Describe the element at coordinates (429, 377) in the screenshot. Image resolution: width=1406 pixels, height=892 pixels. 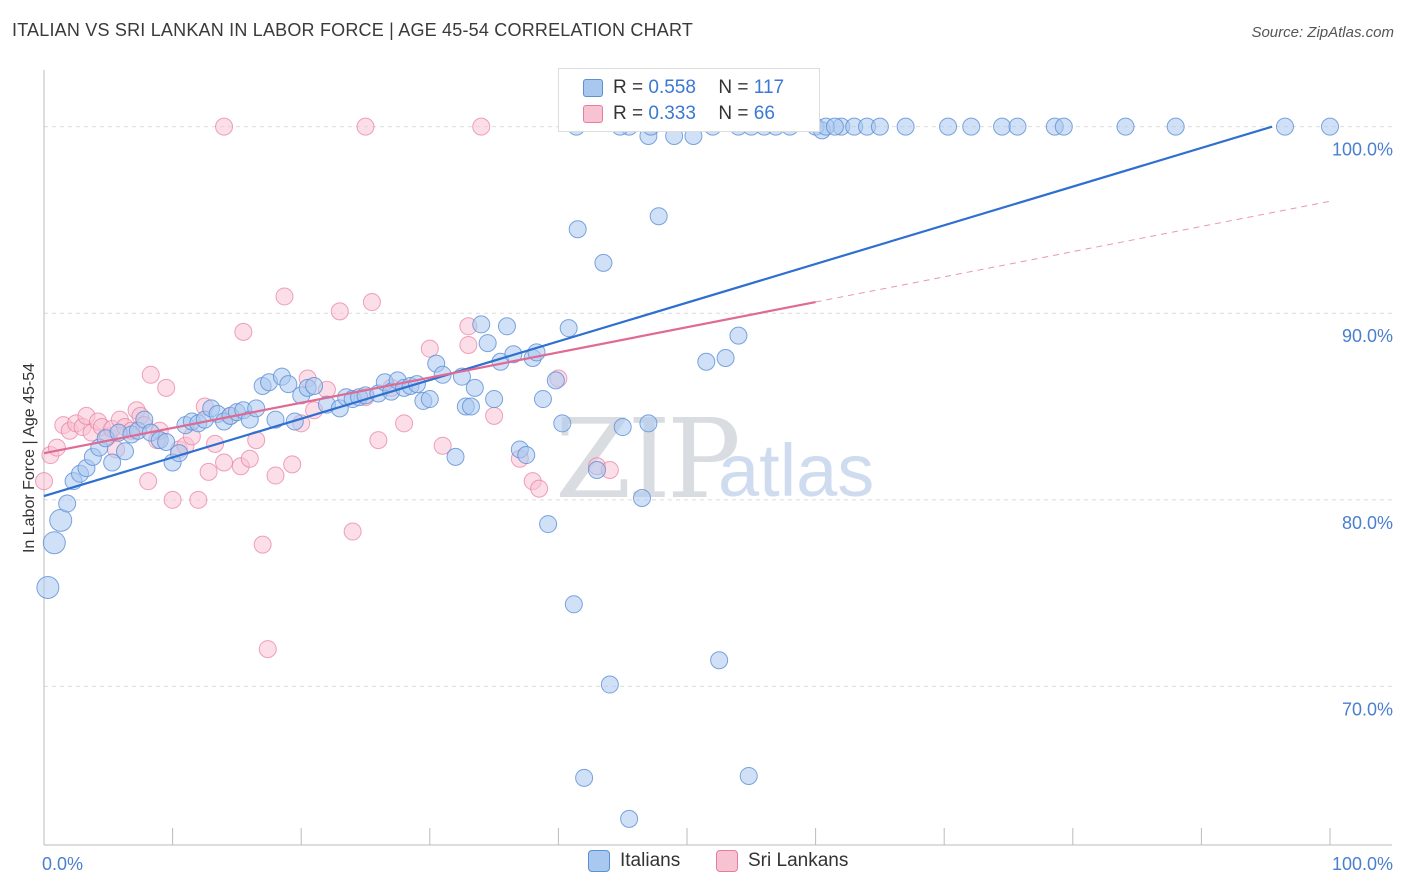
I see `sri-lankans-trend-line` at that location.